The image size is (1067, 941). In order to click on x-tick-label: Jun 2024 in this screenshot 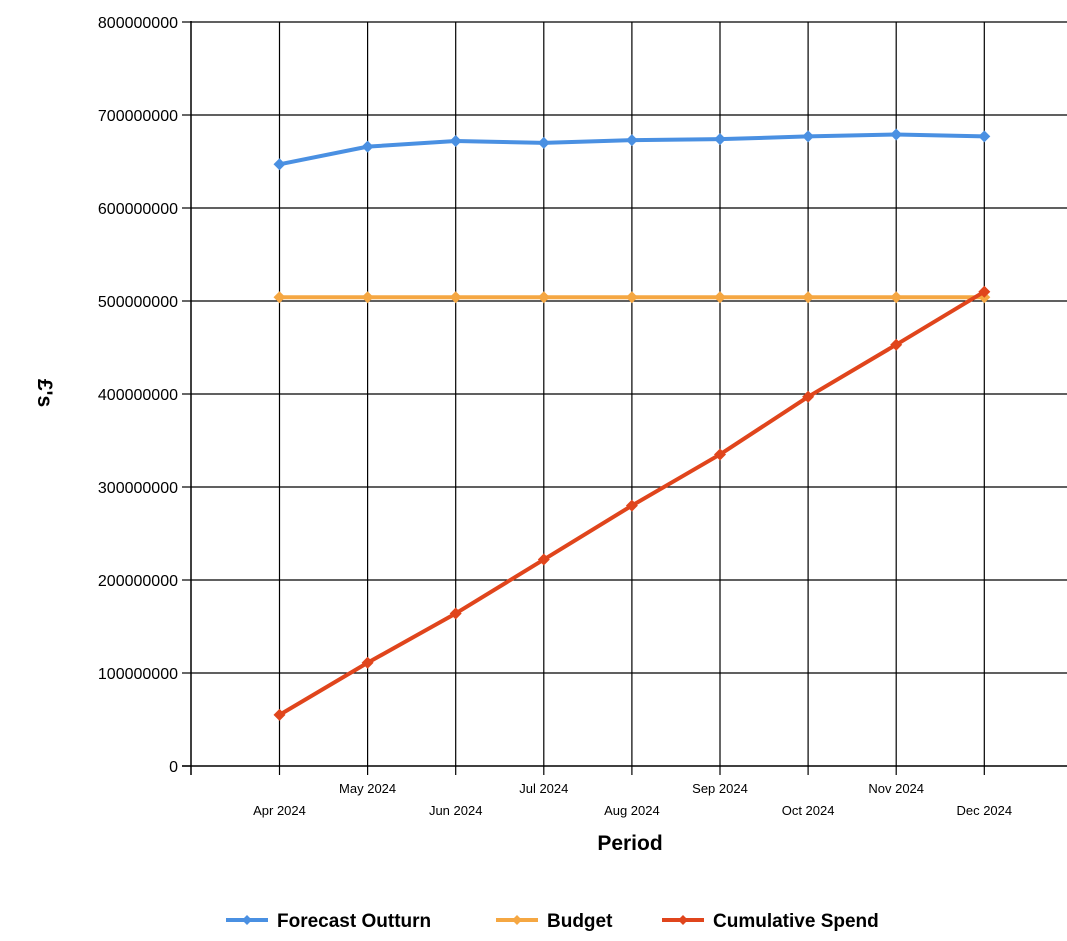, I will do `click(456, 810)`.